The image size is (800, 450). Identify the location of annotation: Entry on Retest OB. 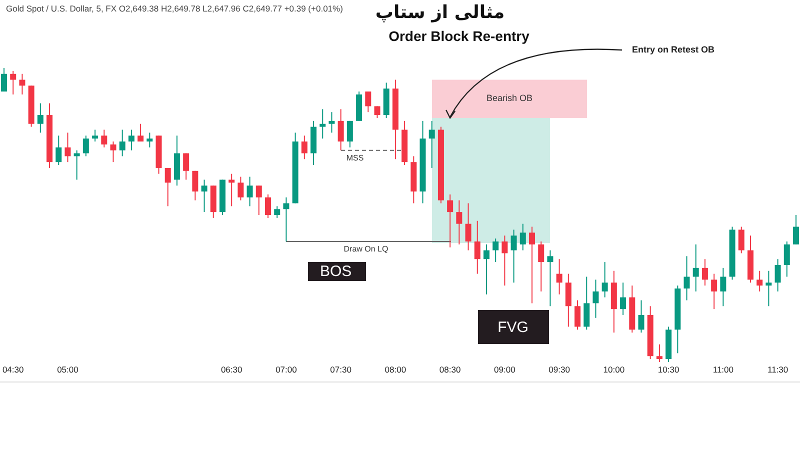
(674, 49).